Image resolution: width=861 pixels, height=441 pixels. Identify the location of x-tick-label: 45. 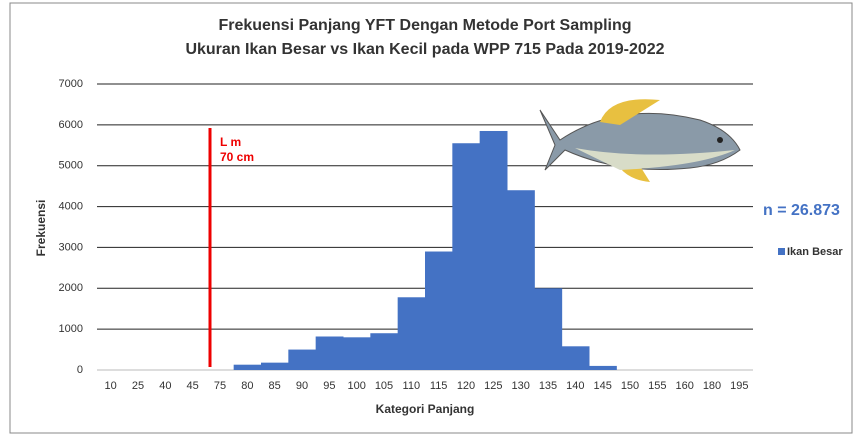
(193, 386).